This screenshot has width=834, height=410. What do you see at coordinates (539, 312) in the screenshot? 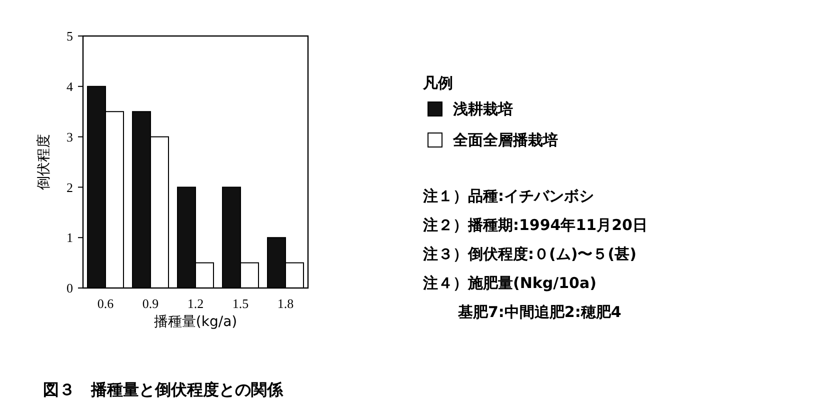
I see `text: 基肥7:中間追肥2:穂肥4` at bounding box center [539, 312].